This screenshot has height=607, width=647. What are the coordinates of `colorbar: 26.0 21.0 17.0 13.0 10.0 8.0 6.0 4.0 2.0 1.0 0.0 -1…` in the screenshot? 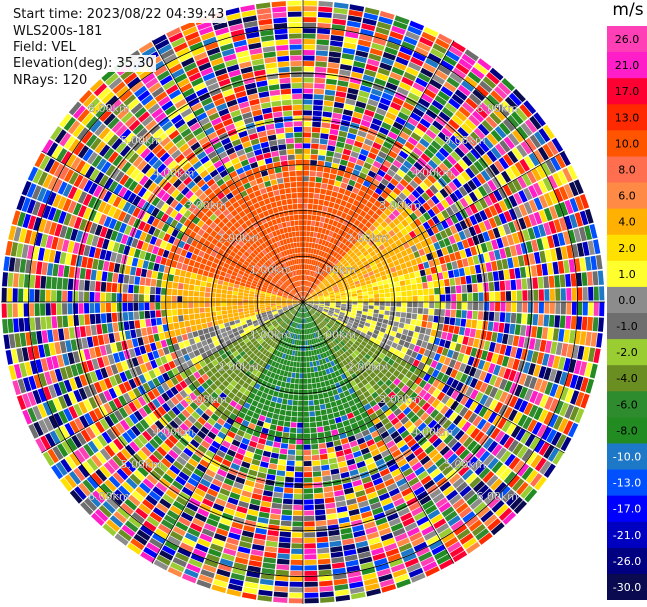 It's located at (627, 313).